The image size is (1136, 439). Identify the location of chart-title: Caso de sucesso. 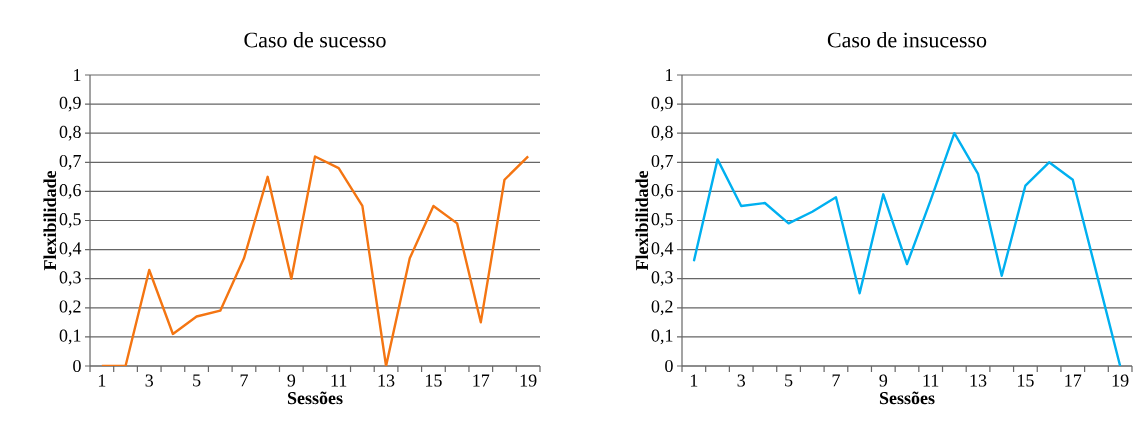
(315, 39).